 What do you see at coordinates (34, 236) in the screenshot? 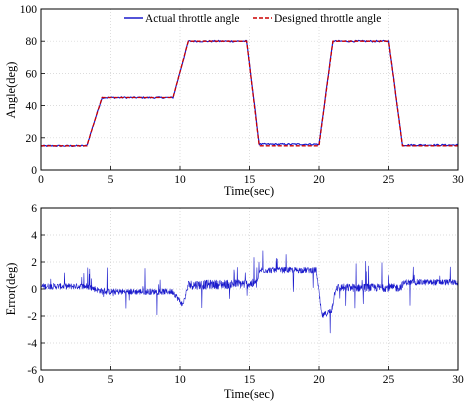
I see `y-tick-label: 4` at bounding box center [34, 236].